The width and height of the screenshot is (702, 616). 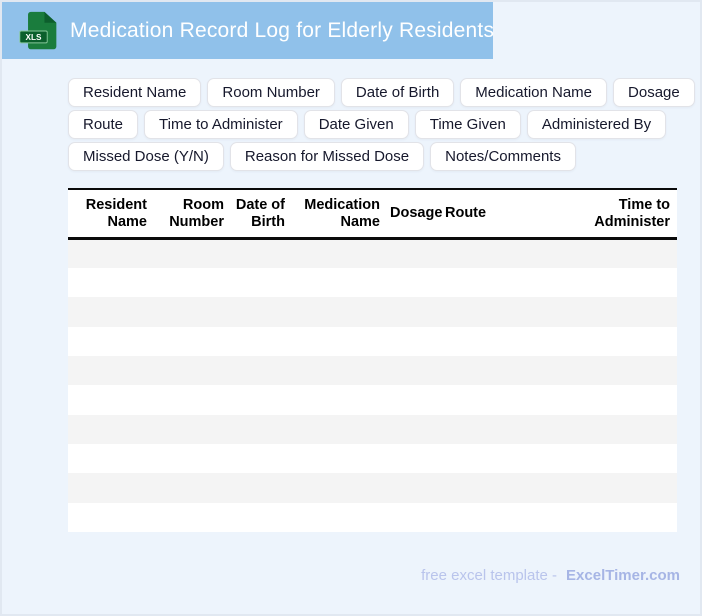 What do you see at coordinates (463, 214) in the screenshot?
I see `column-header: Route` at bounding box center [463, 214].